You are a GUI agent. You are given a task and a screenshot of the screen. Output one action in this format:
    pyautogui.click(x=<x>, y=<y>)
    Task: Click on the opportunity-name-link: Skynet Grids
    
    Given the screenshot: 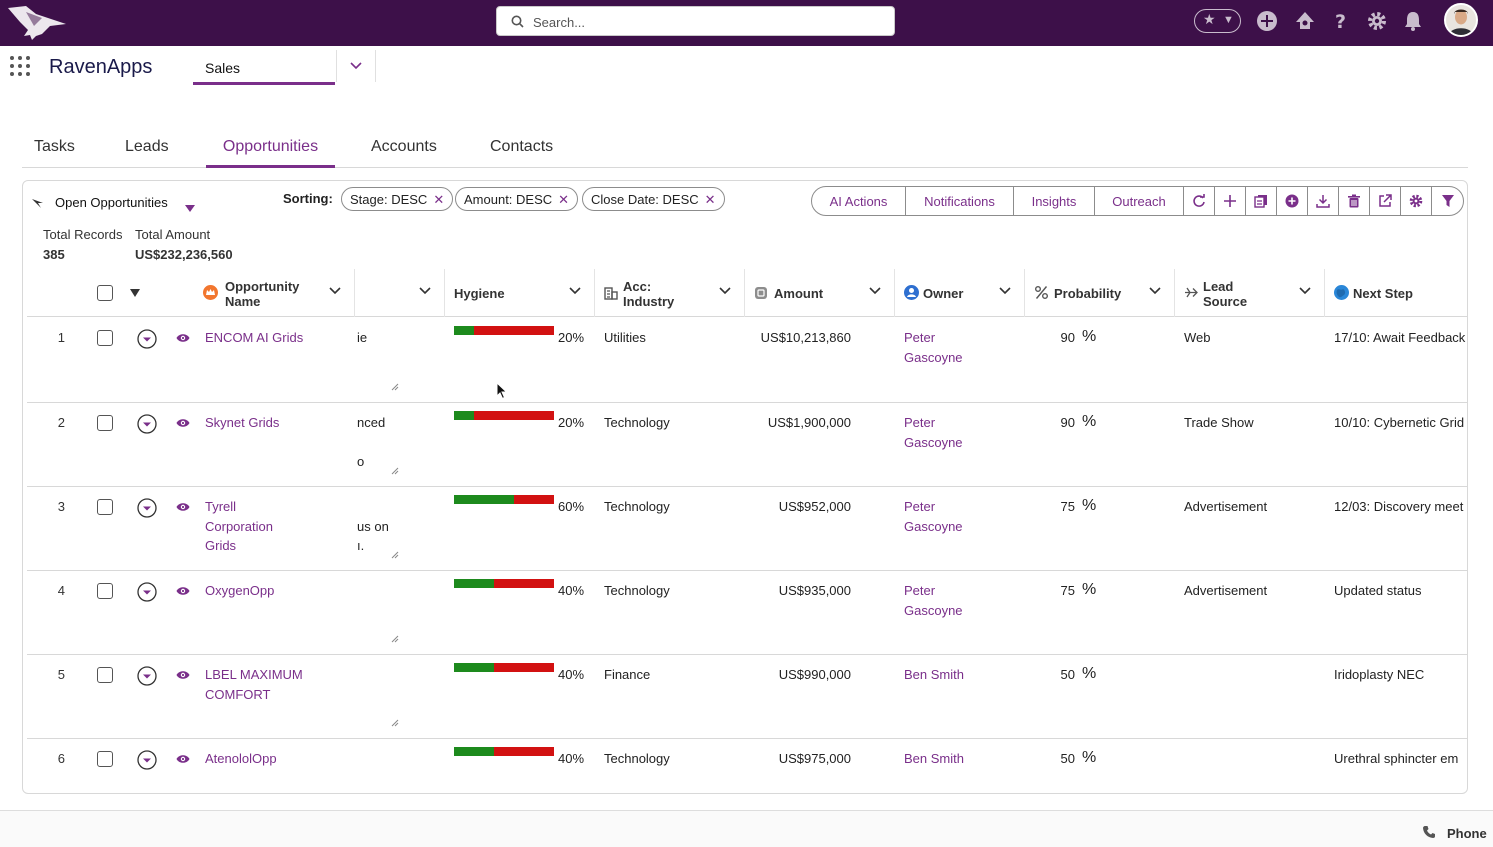 What is the action you would take?
    pyautogui.click(x=242, y=422)
    